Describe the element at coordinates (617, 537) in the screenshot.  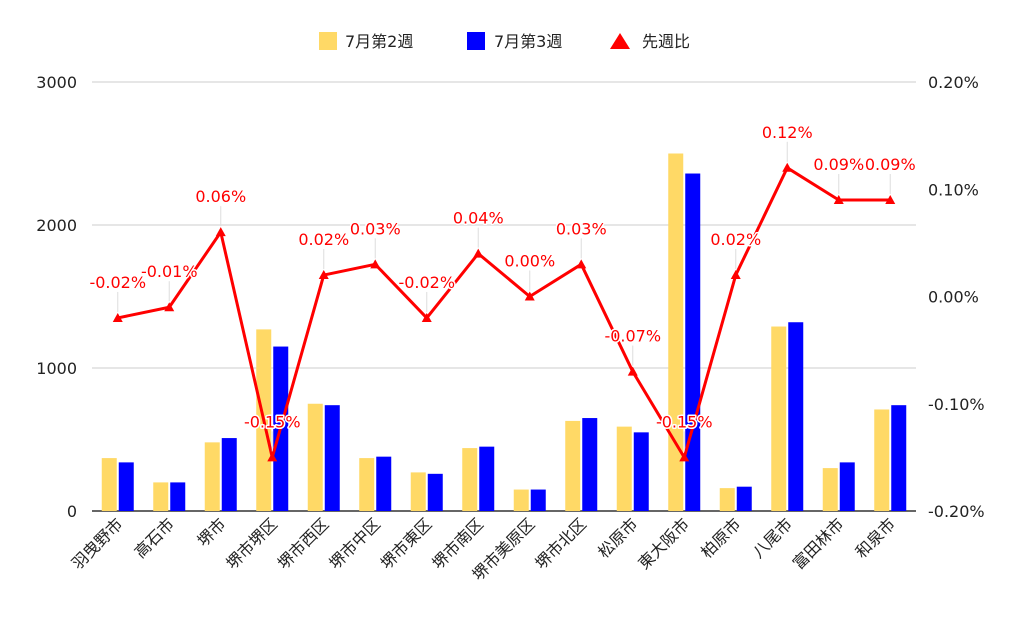
I see `x-tick-label: 松原市` at that location.